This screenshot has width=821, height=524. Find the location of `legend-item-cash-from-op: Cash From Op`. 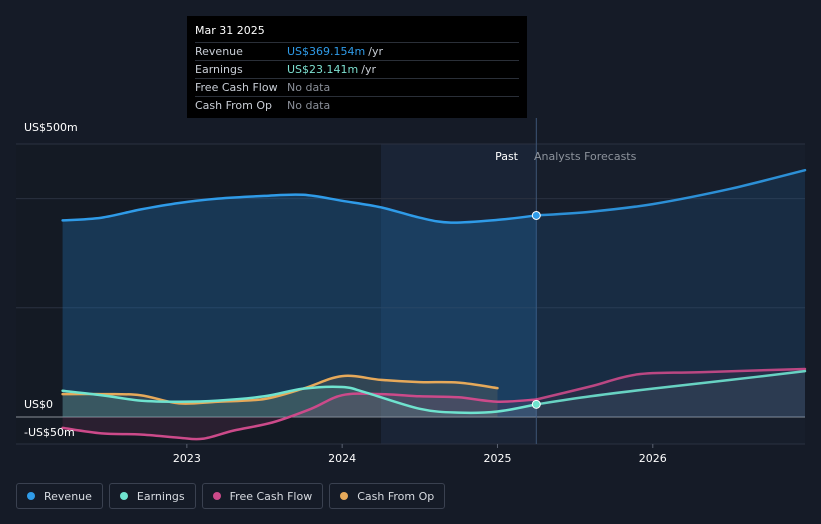

legend-item-cash-from-op: Cash From Op is located at coordinates (387, 496).